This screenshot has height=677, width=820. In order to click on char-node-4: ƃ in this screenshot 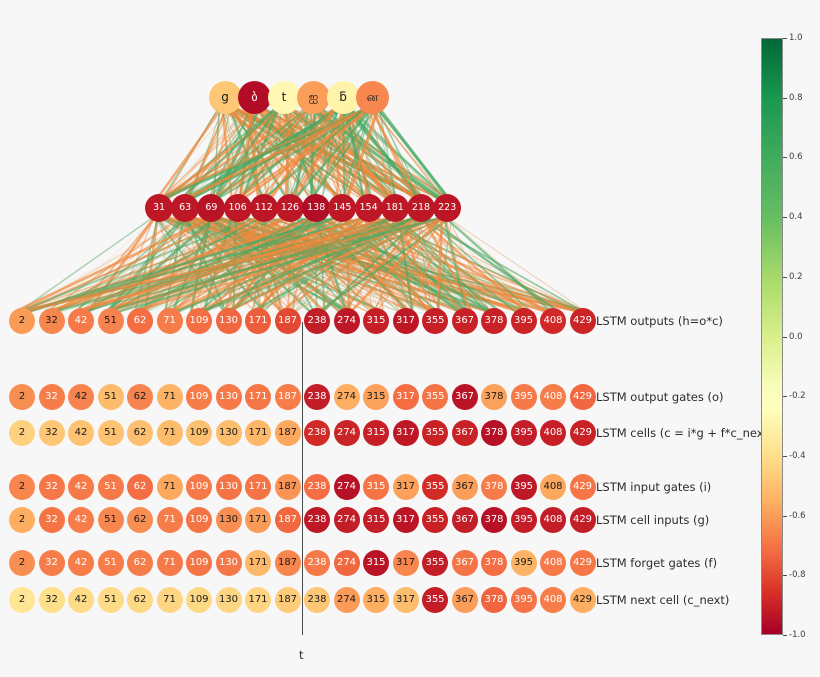, I will do `click(343, 97)`.